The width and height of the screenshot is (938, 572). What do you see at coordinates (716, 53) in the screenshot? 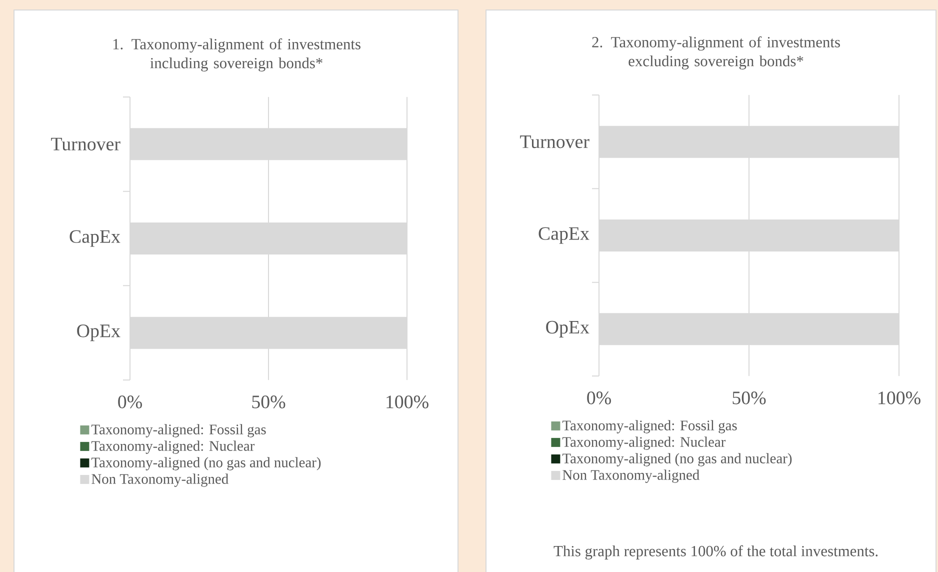
I see `chart-title: 2. Taxonomy-alignment of investments excluding sovereign bonds*` at bounding box center [716, 53].